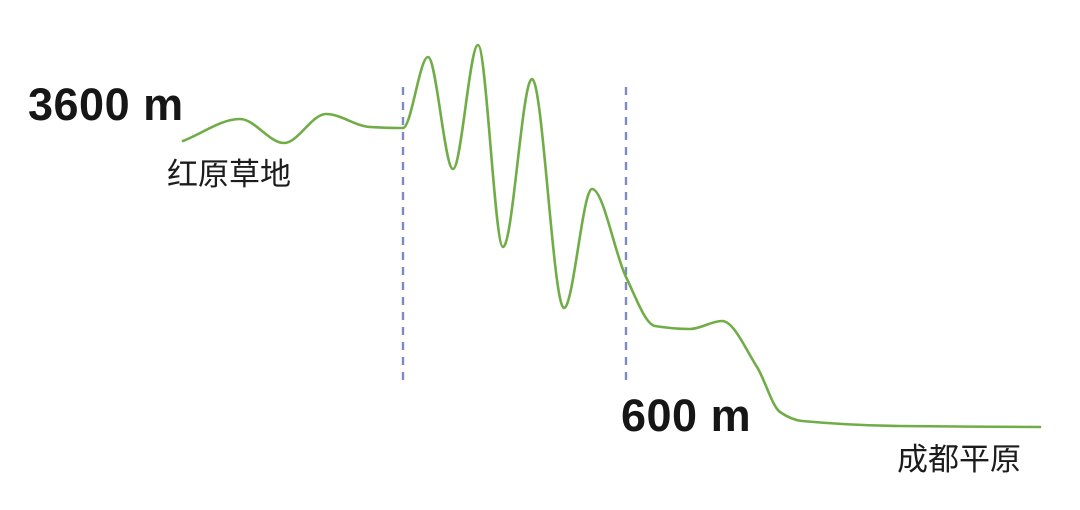  I want to click on elevation-label-start: 3600 m, so click(106, 104).